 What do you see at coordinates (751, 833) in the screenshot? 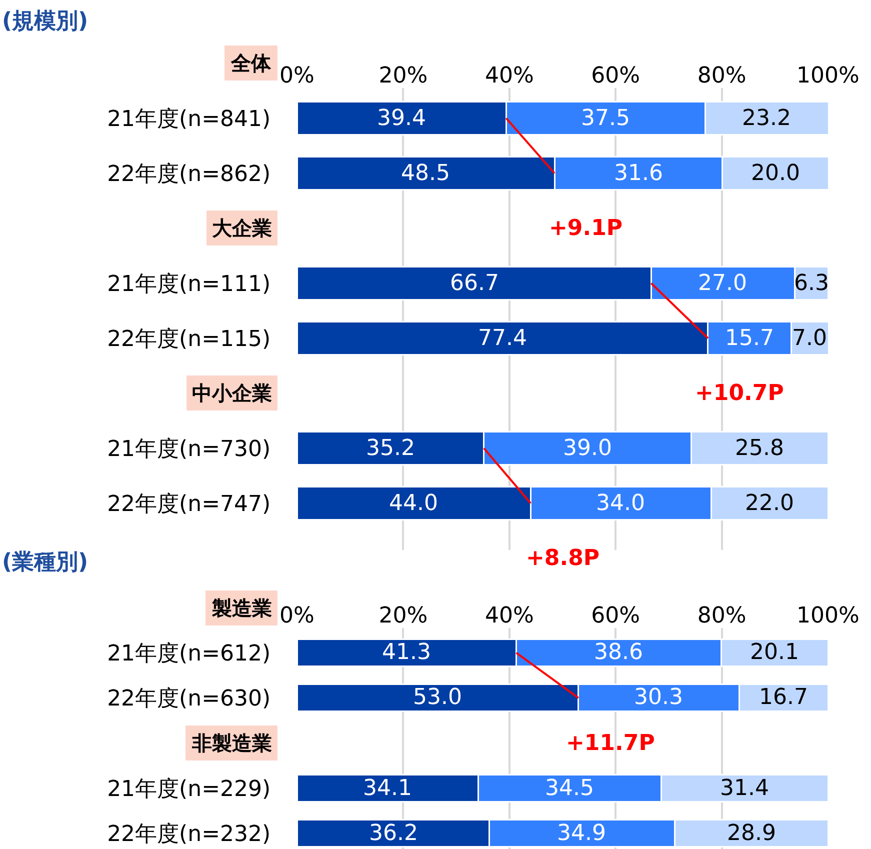
I see `data-label: 28.9` at bounding box center [751, 833].